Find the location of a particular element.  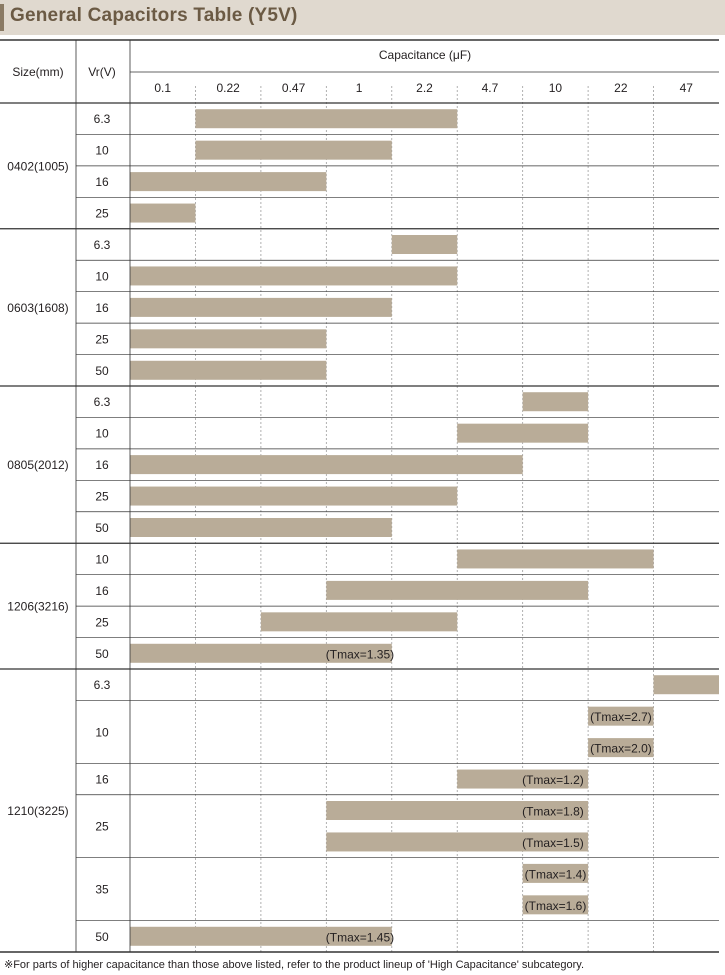

capacitance-tick-label: 0.47 is located at coordinates (294, 88).